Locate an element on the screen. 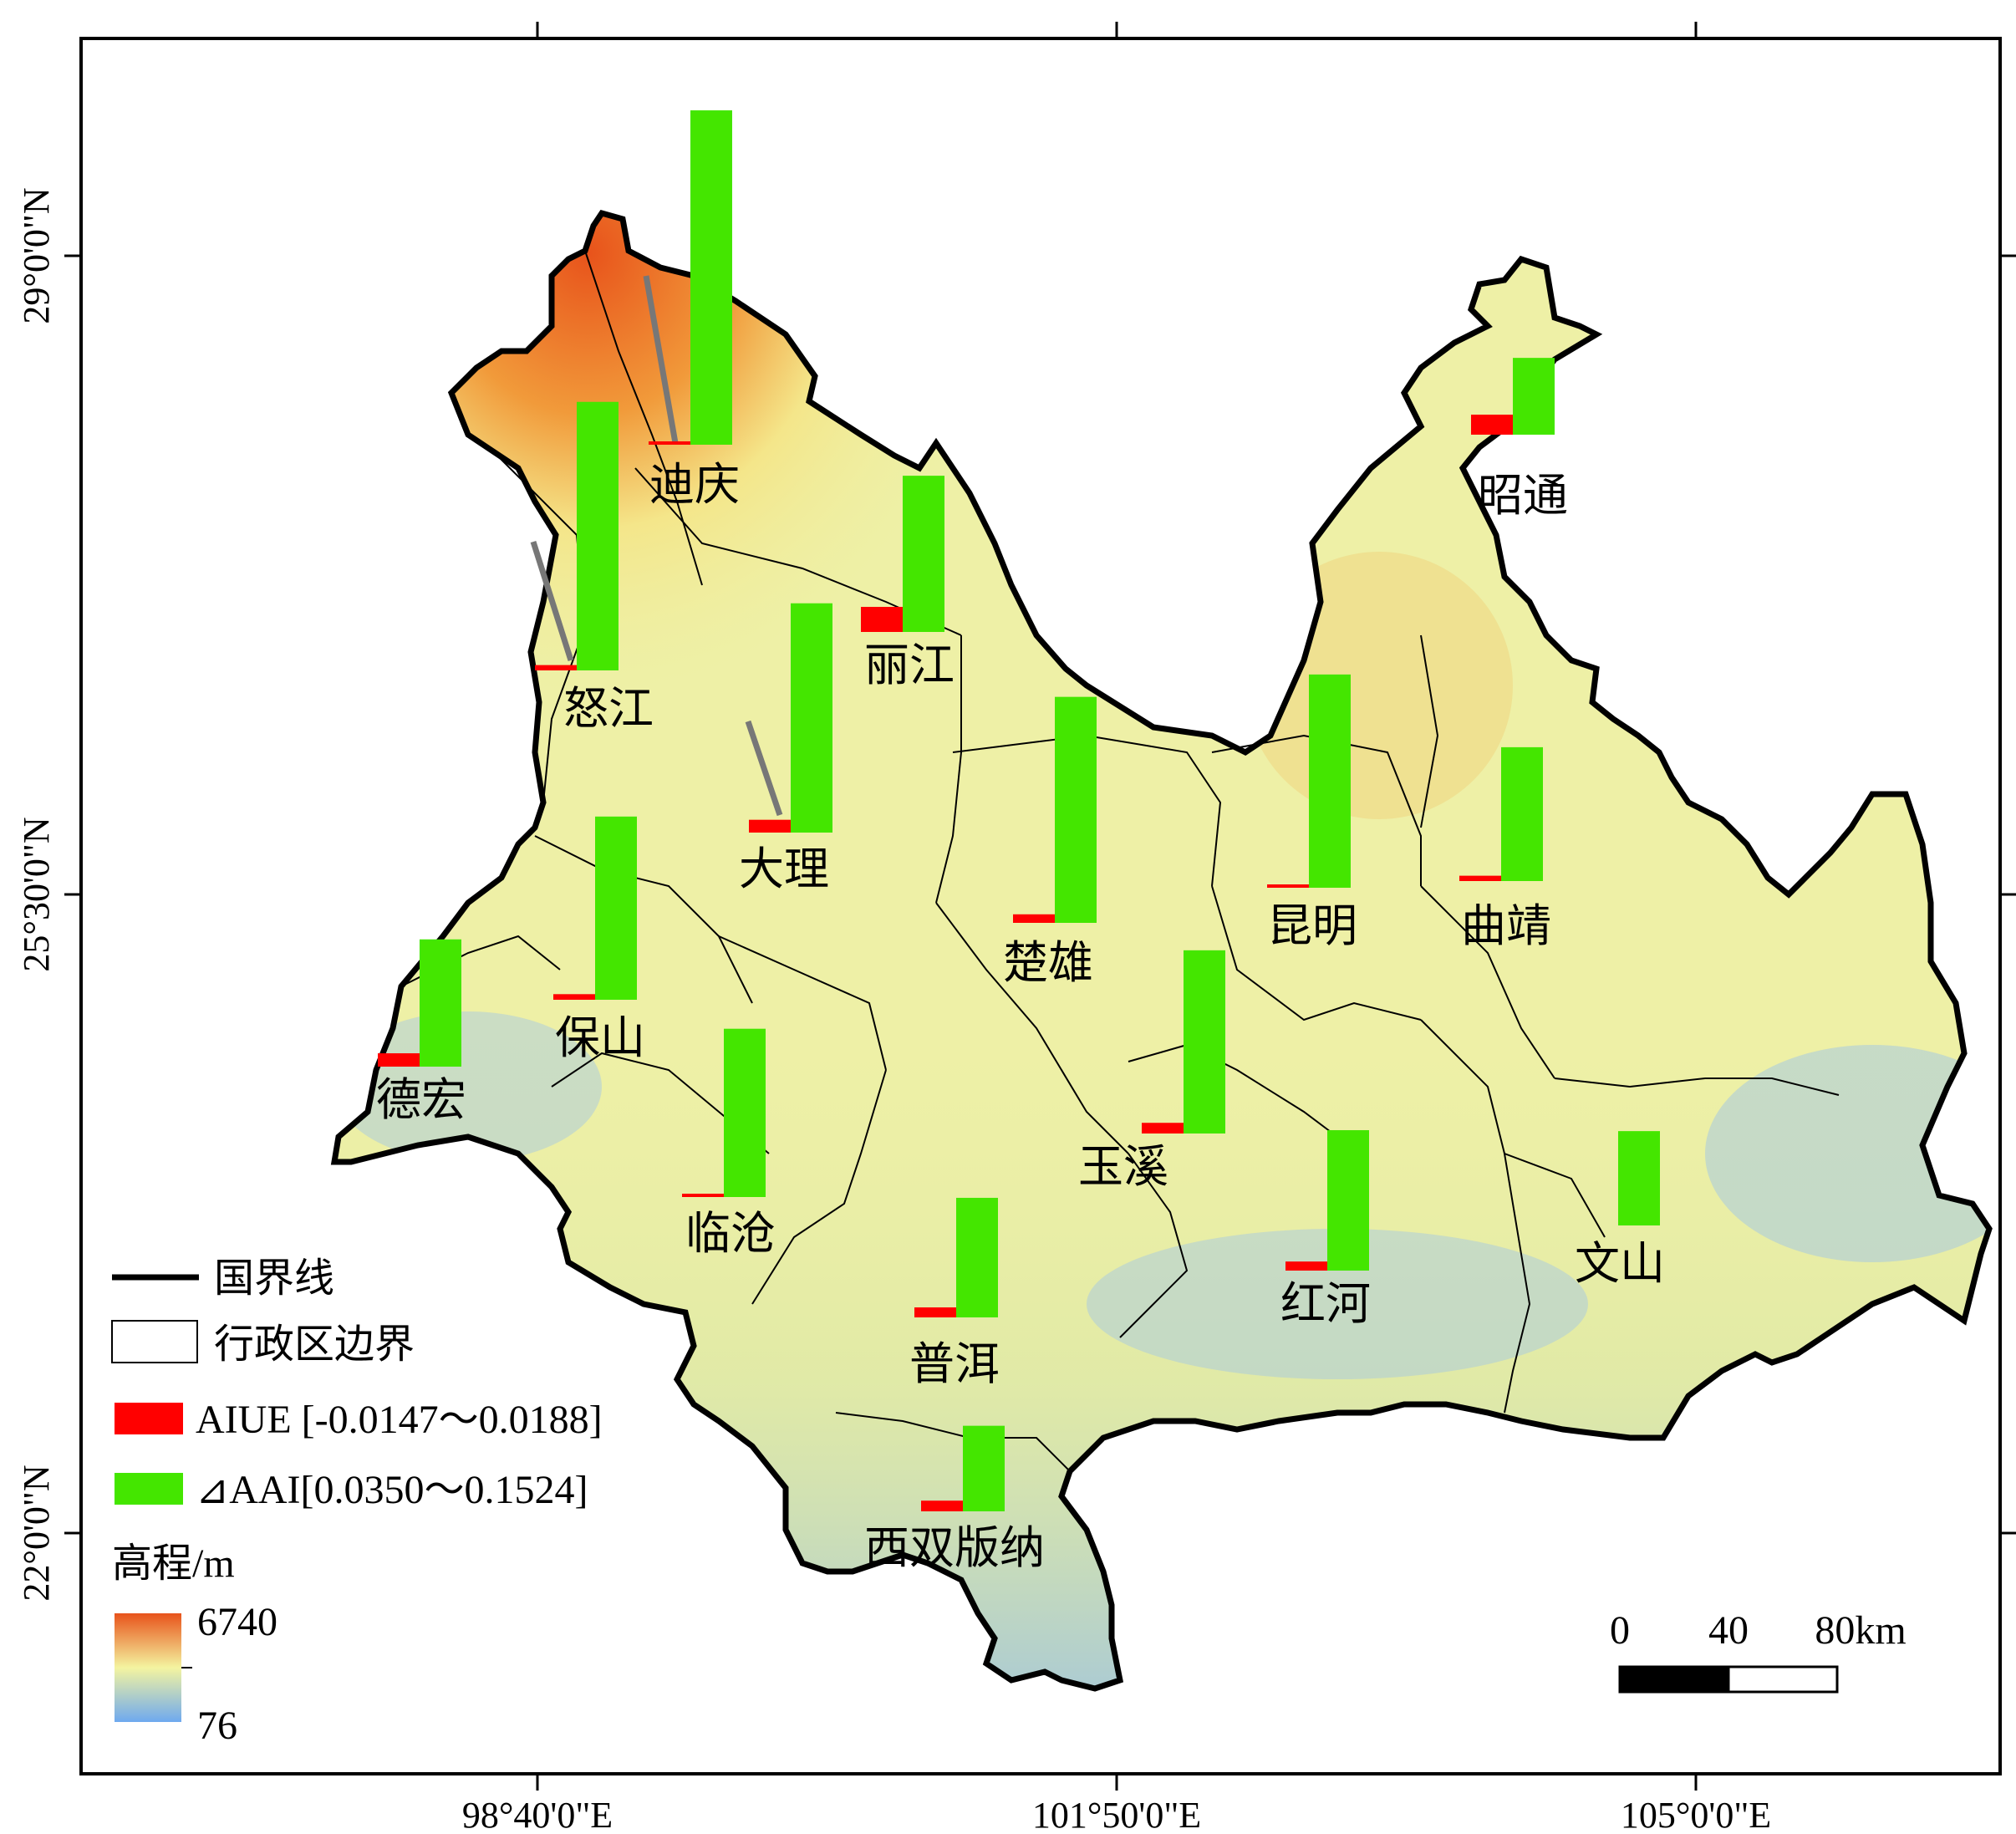 Image resolution: width=2016 pixels, height=1834 pixels. leader-lines is located at coordinates (656, 546).